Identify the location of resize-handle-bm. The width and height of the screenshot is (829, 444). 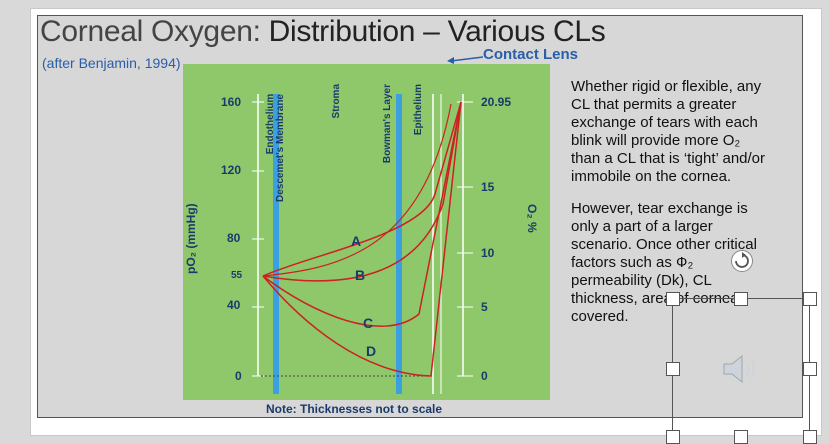
(741, 437).